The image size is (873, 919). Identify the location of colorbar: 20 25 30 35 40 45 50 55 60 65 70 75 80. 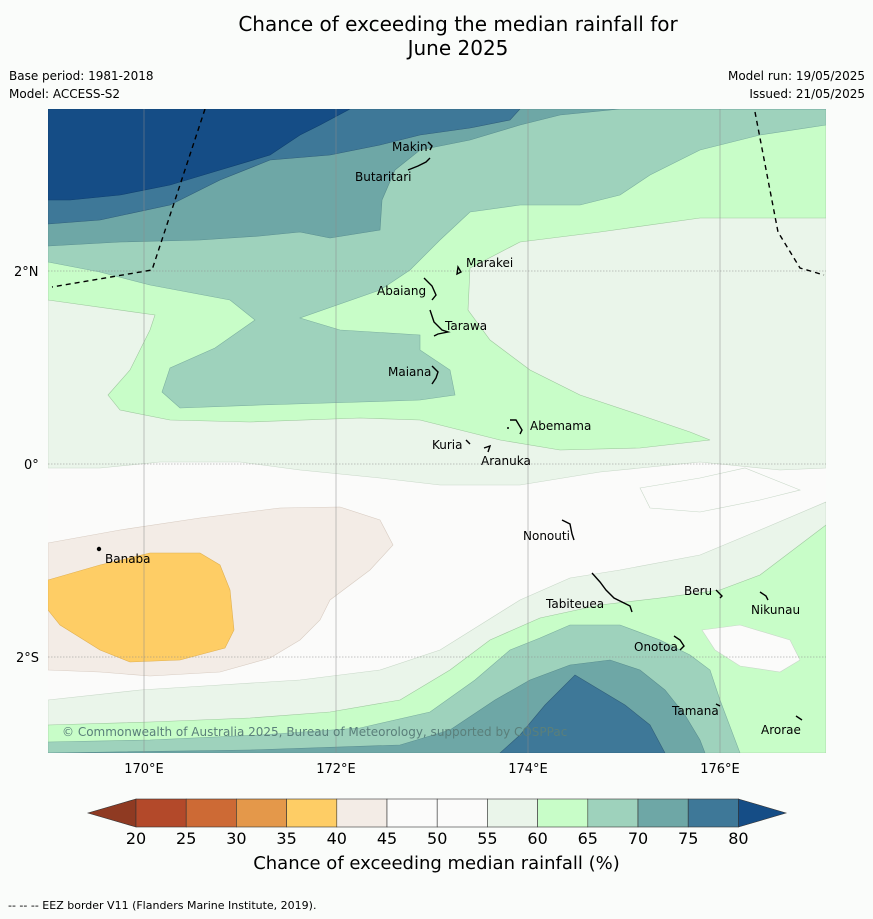
(437, 823).